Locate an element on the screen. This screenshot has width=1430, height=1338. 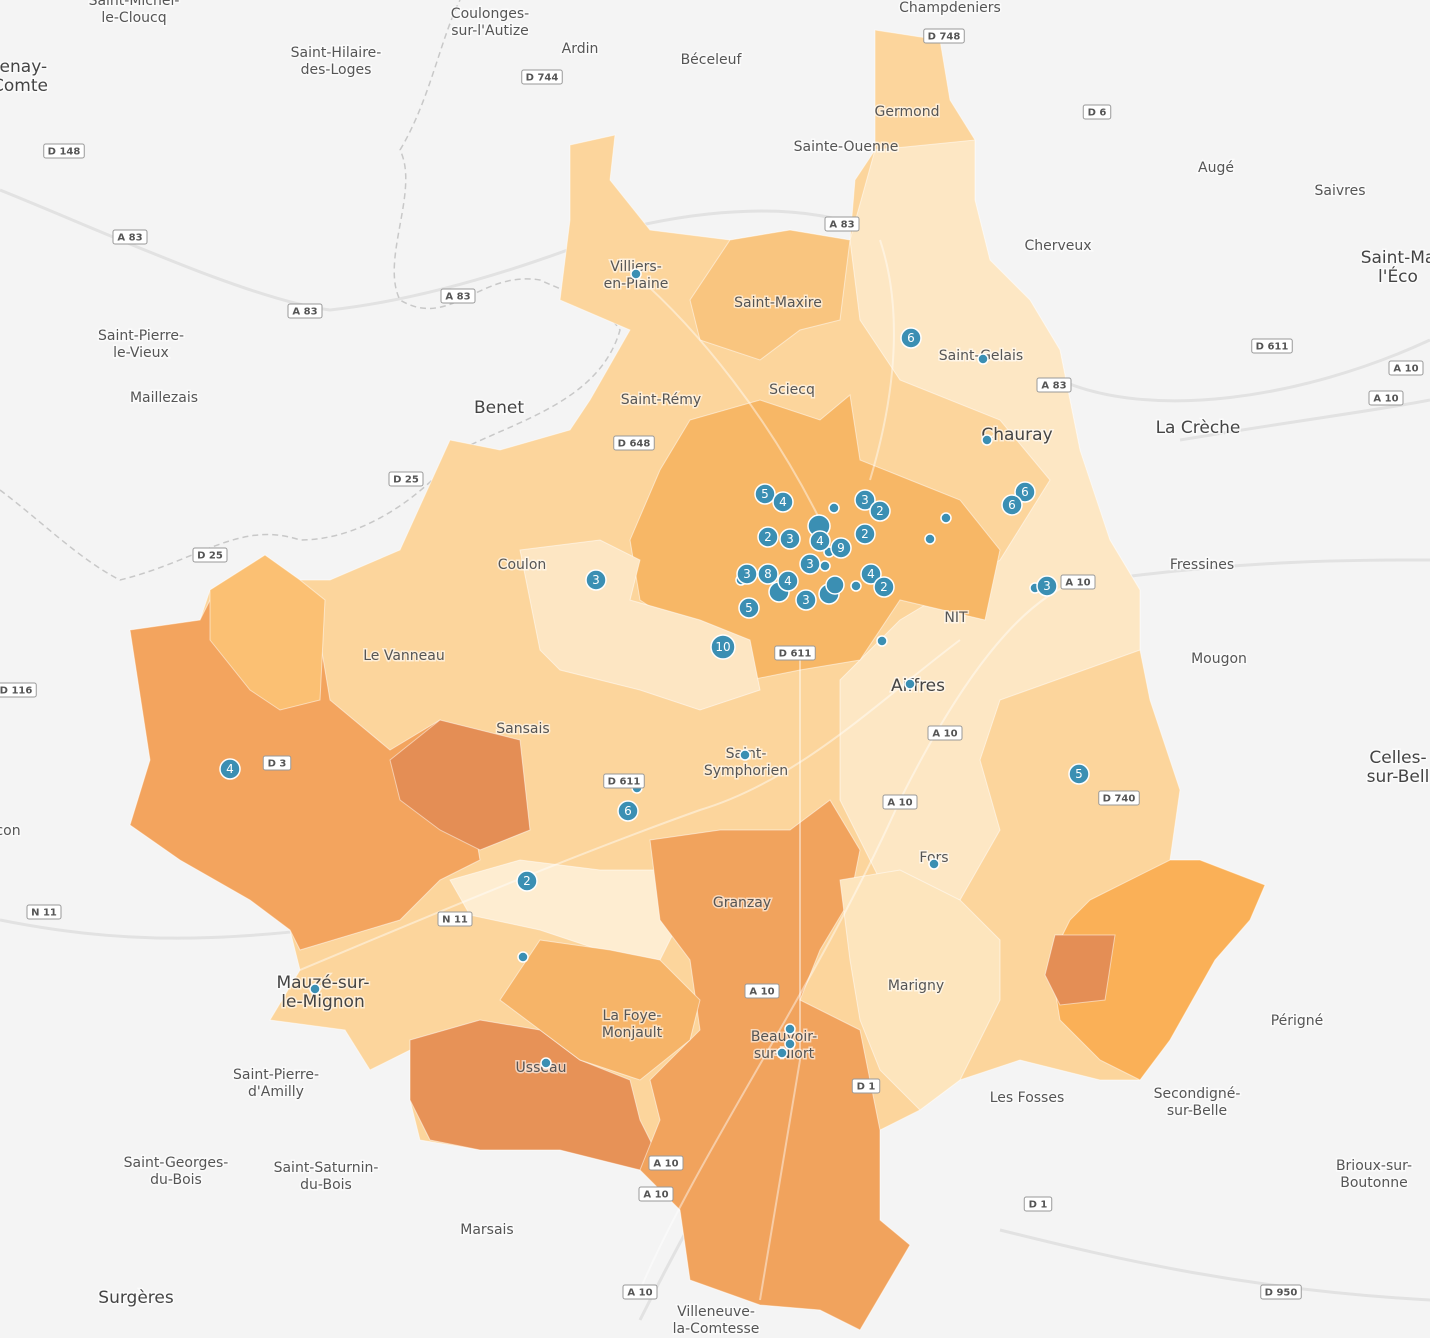
cluster-count: 3 is located at coordinates (1047, 586).